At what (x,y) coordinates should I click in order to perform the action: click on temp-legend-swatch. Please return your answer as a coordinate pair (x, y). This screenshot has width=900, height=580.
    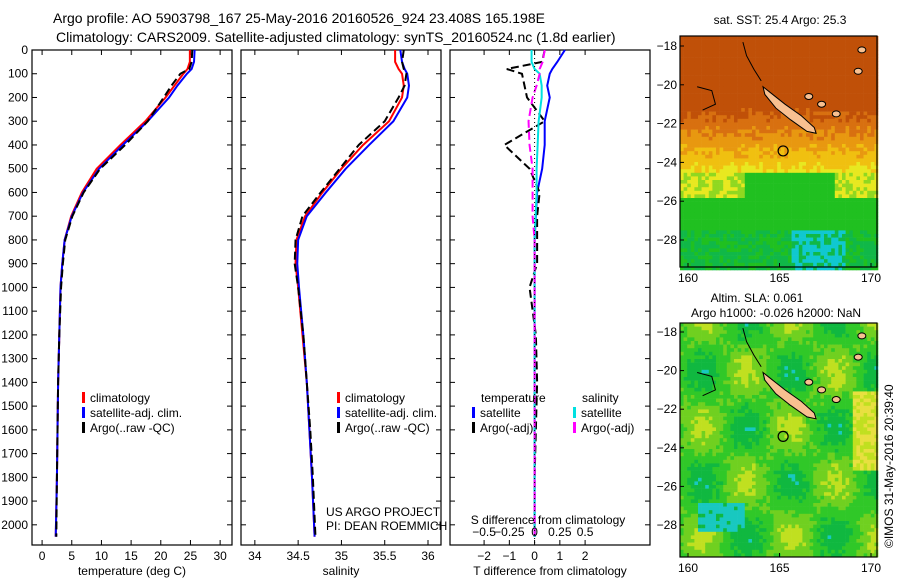
    Looking at the image, I should click on (83, 412).